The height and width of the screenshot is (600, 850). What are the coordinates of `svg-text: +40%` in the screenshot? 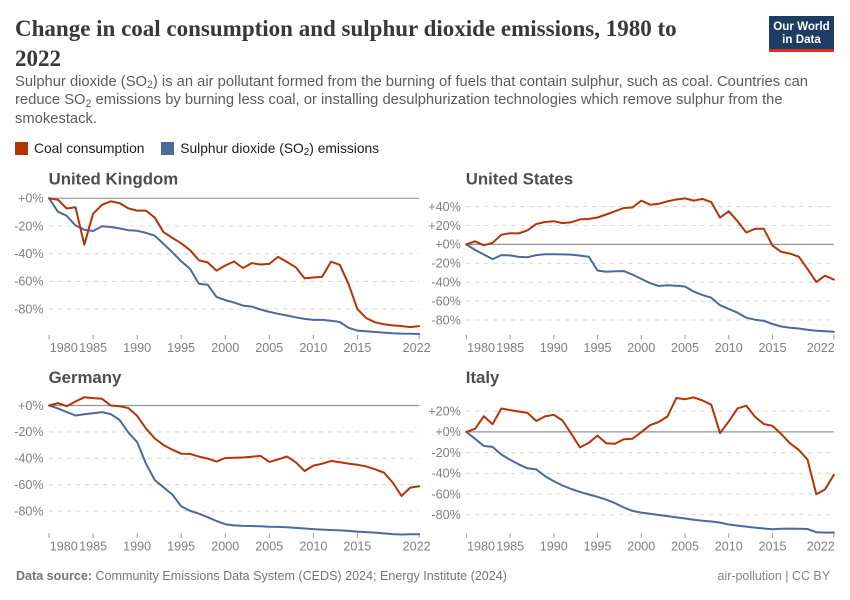 It's located at (444, 207).